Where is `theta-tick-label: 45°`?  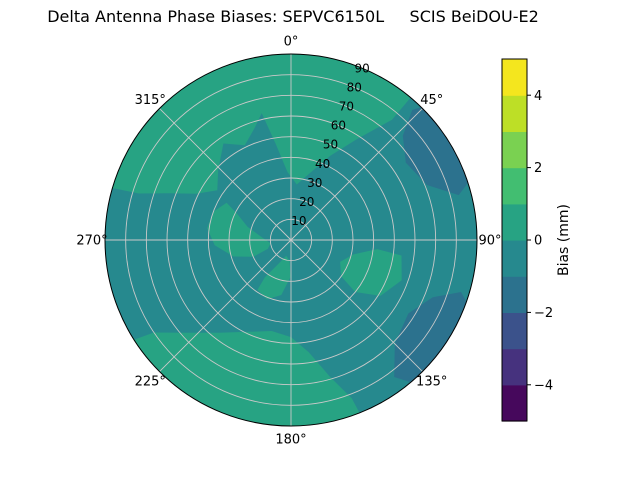 theta-tick-label: 45° is located at coordinates (431, 100).